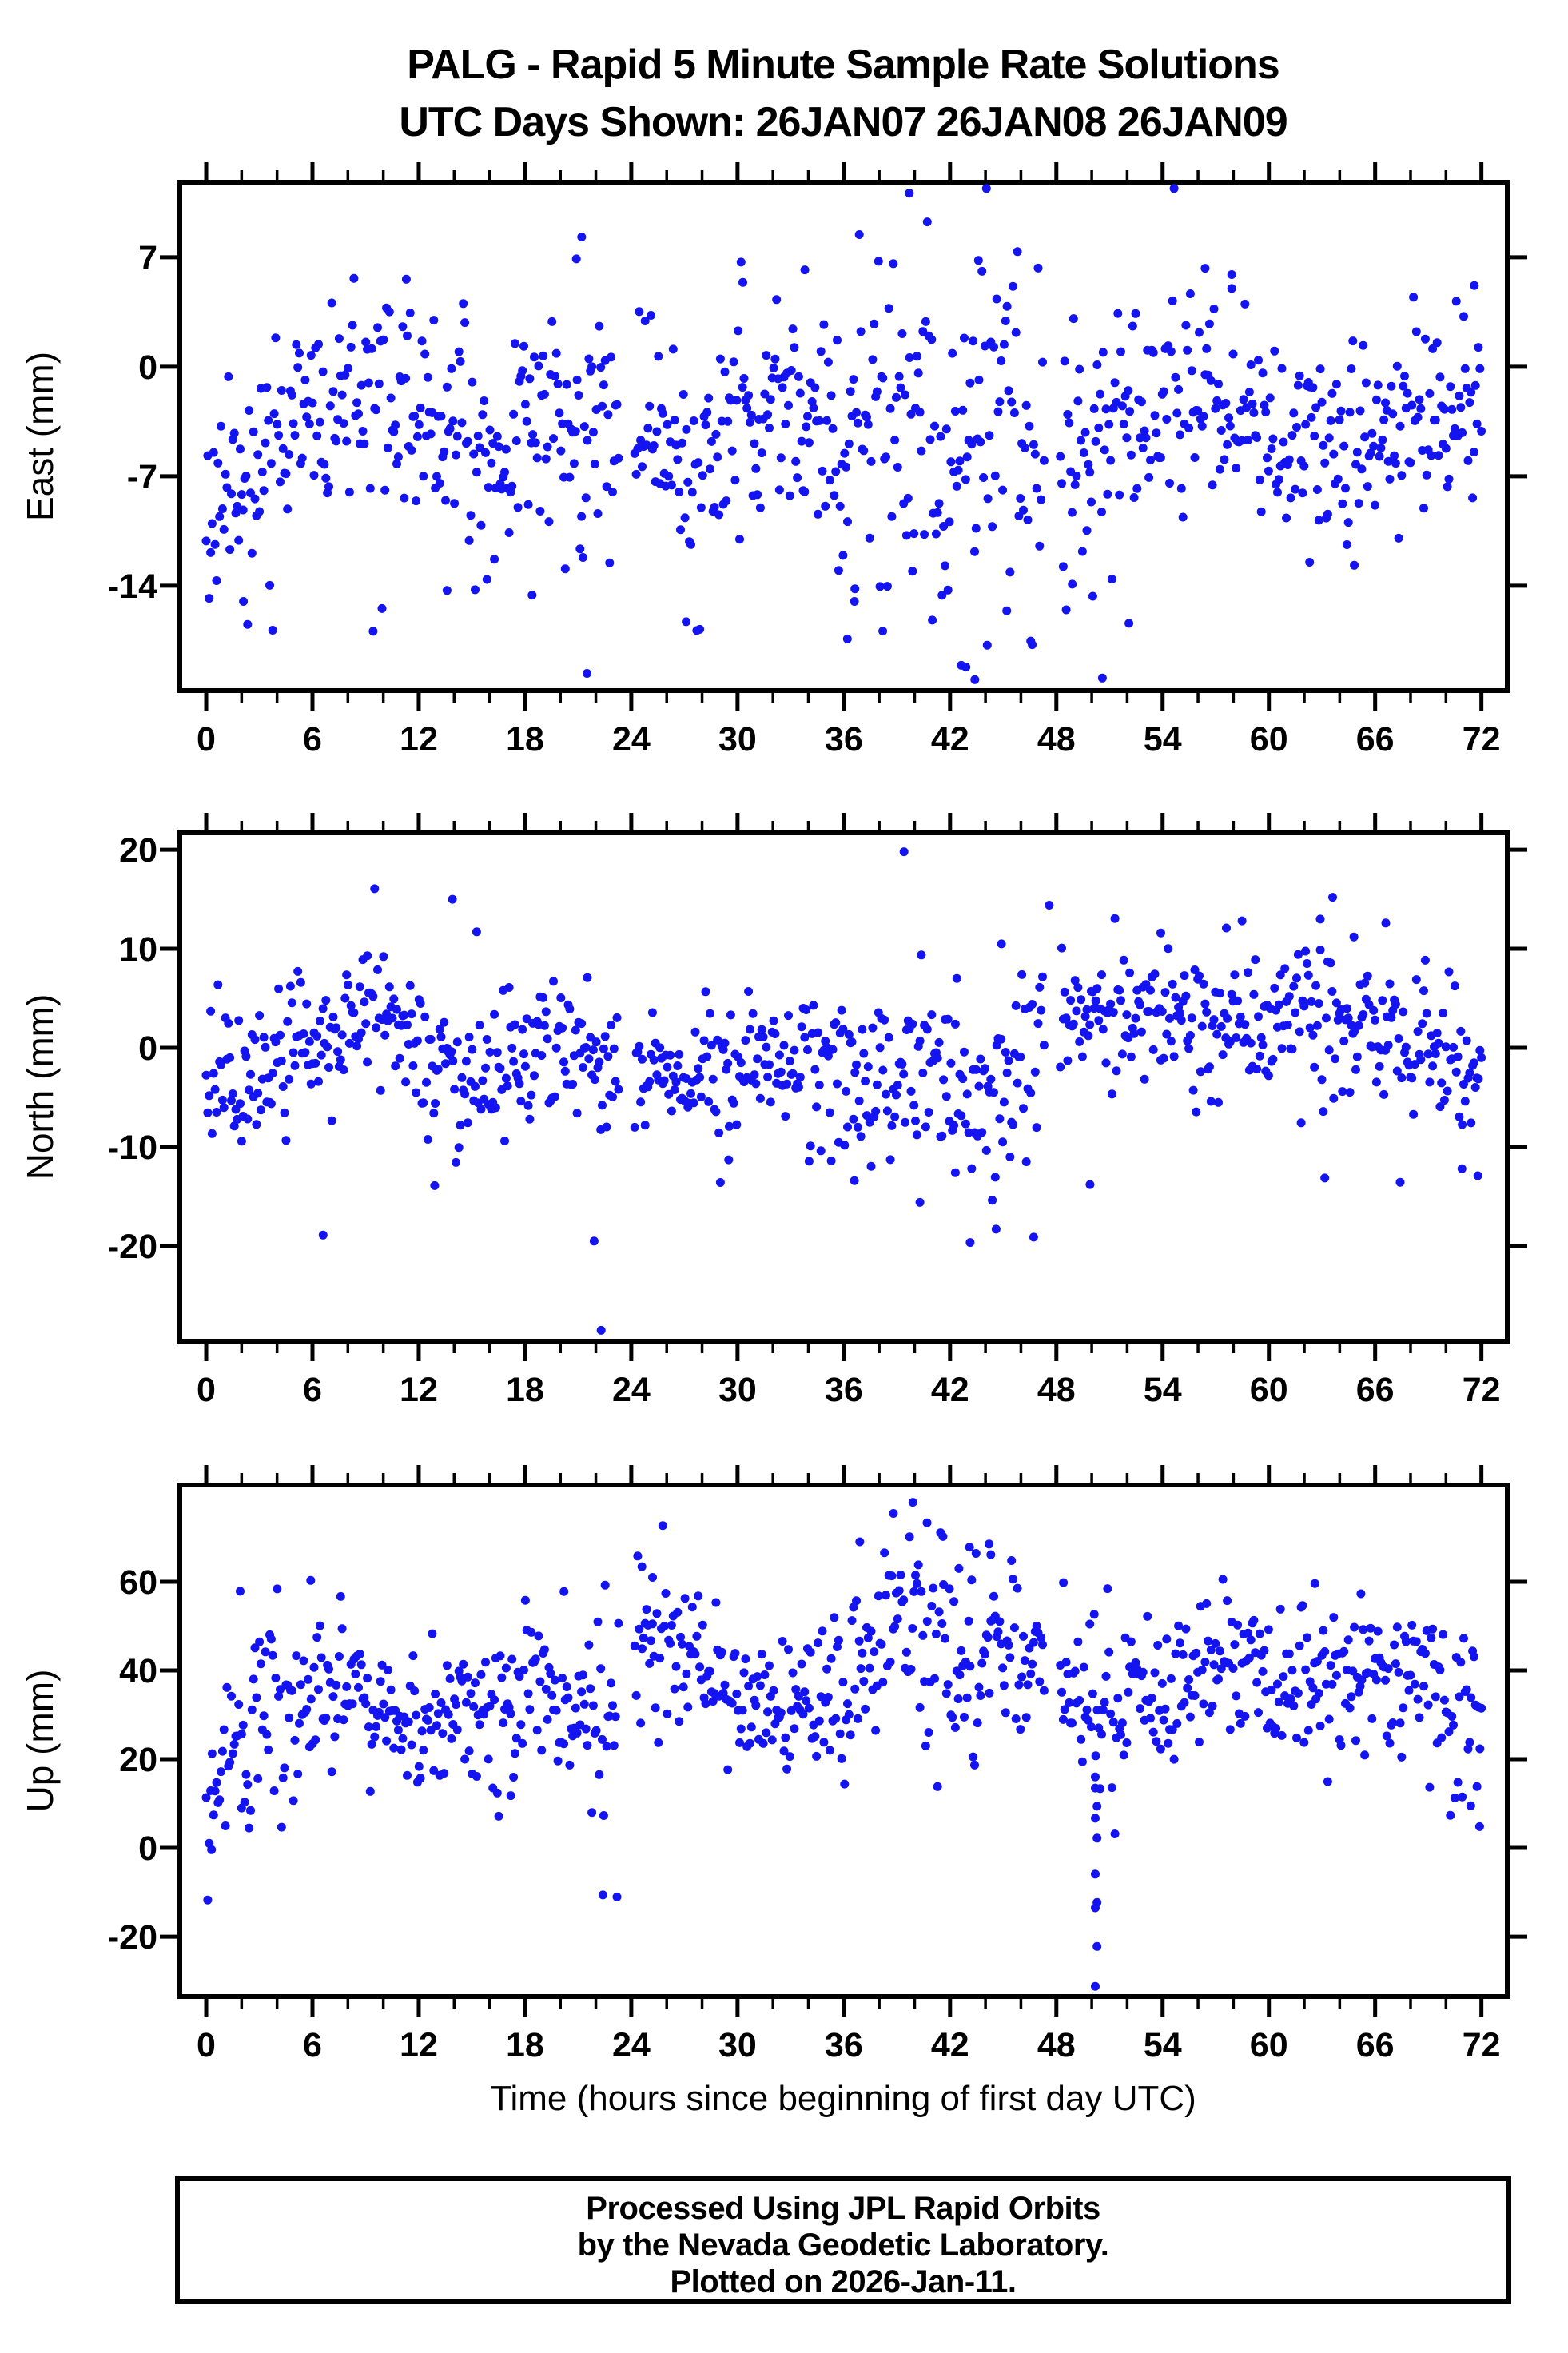 Image resolution: width=1568 pixels, height=2353 pixels. What do you see at coordinates (844, 421) in the screenshot?
I see `y-ticks-east` at bounding box center [844, 421].